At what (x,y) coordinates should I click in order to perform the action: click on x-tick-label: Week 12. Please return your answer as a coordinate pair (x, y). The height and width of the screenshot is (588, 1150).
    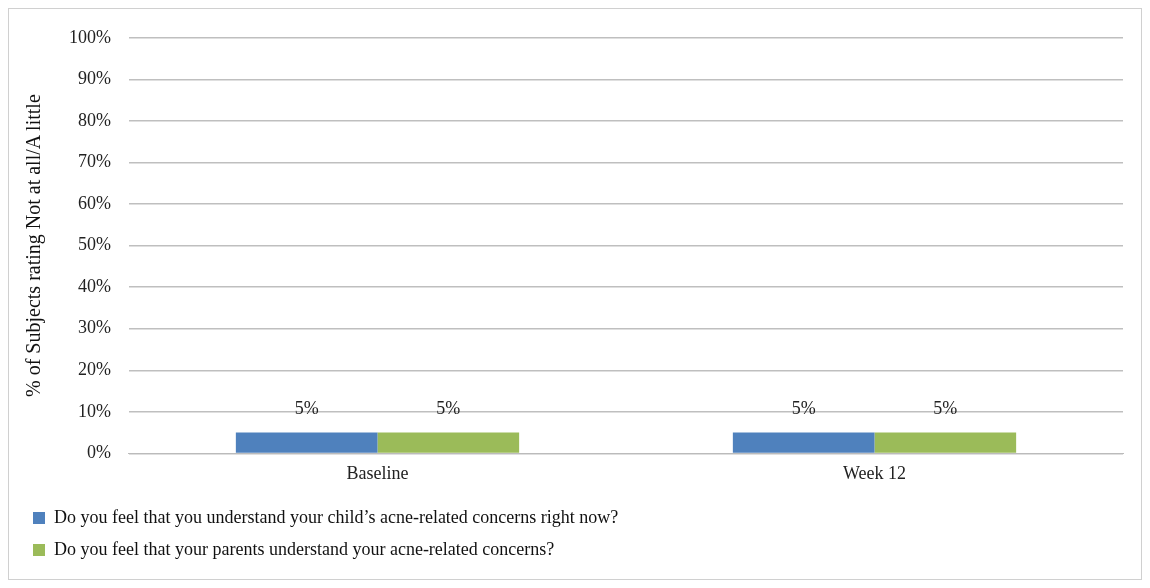
    Looking at the image, I should click on (874, 472).